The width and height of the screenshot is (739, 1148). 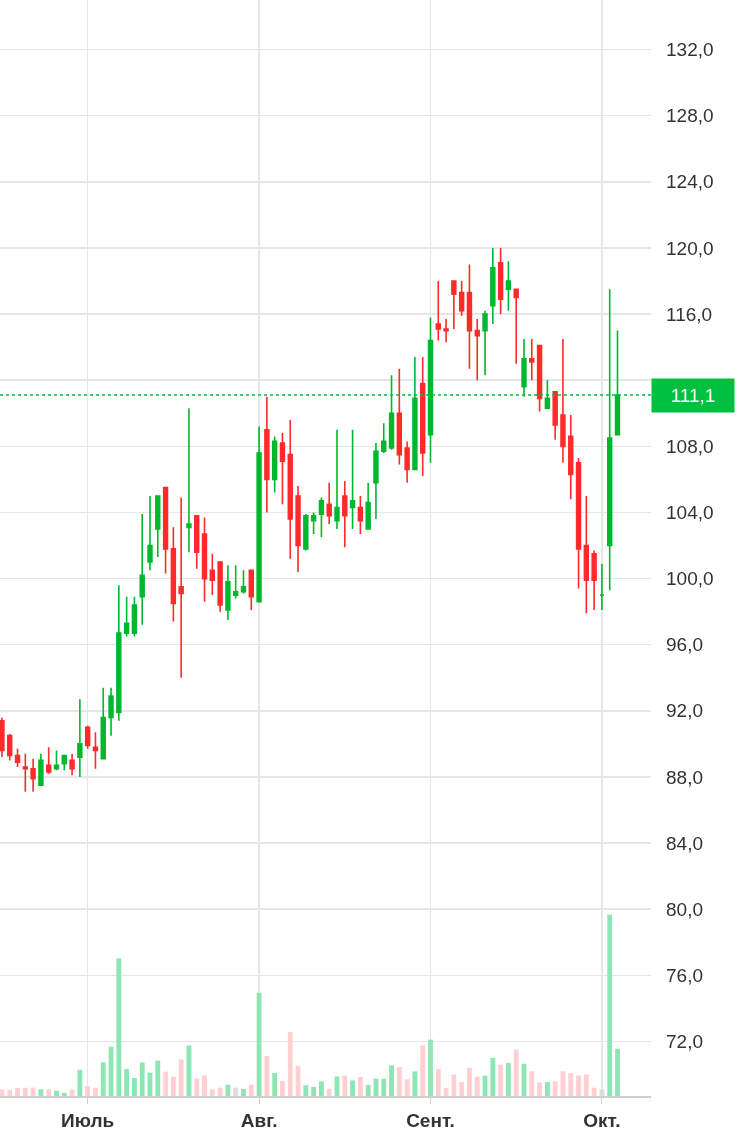 I want to click on y-tick-label: 108,0, so click(x=690, y=446).